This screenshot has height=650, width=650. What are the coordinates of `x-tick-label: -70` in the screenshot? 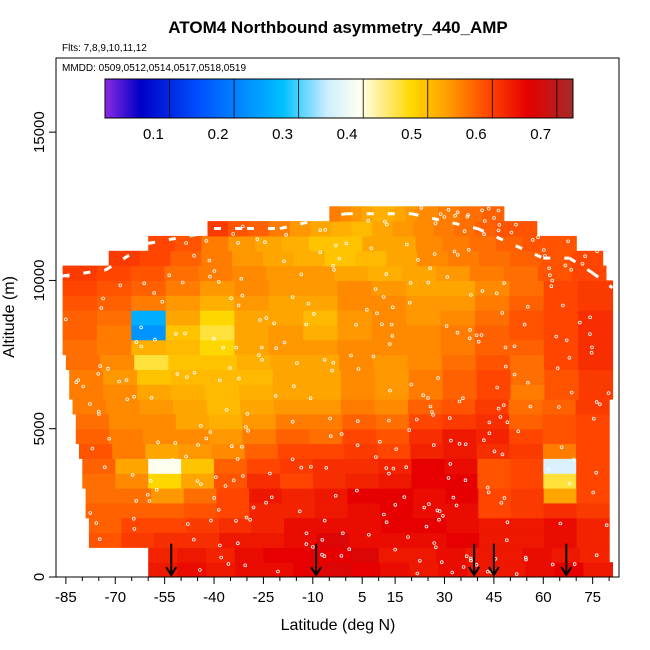 It's located at (115, 597).